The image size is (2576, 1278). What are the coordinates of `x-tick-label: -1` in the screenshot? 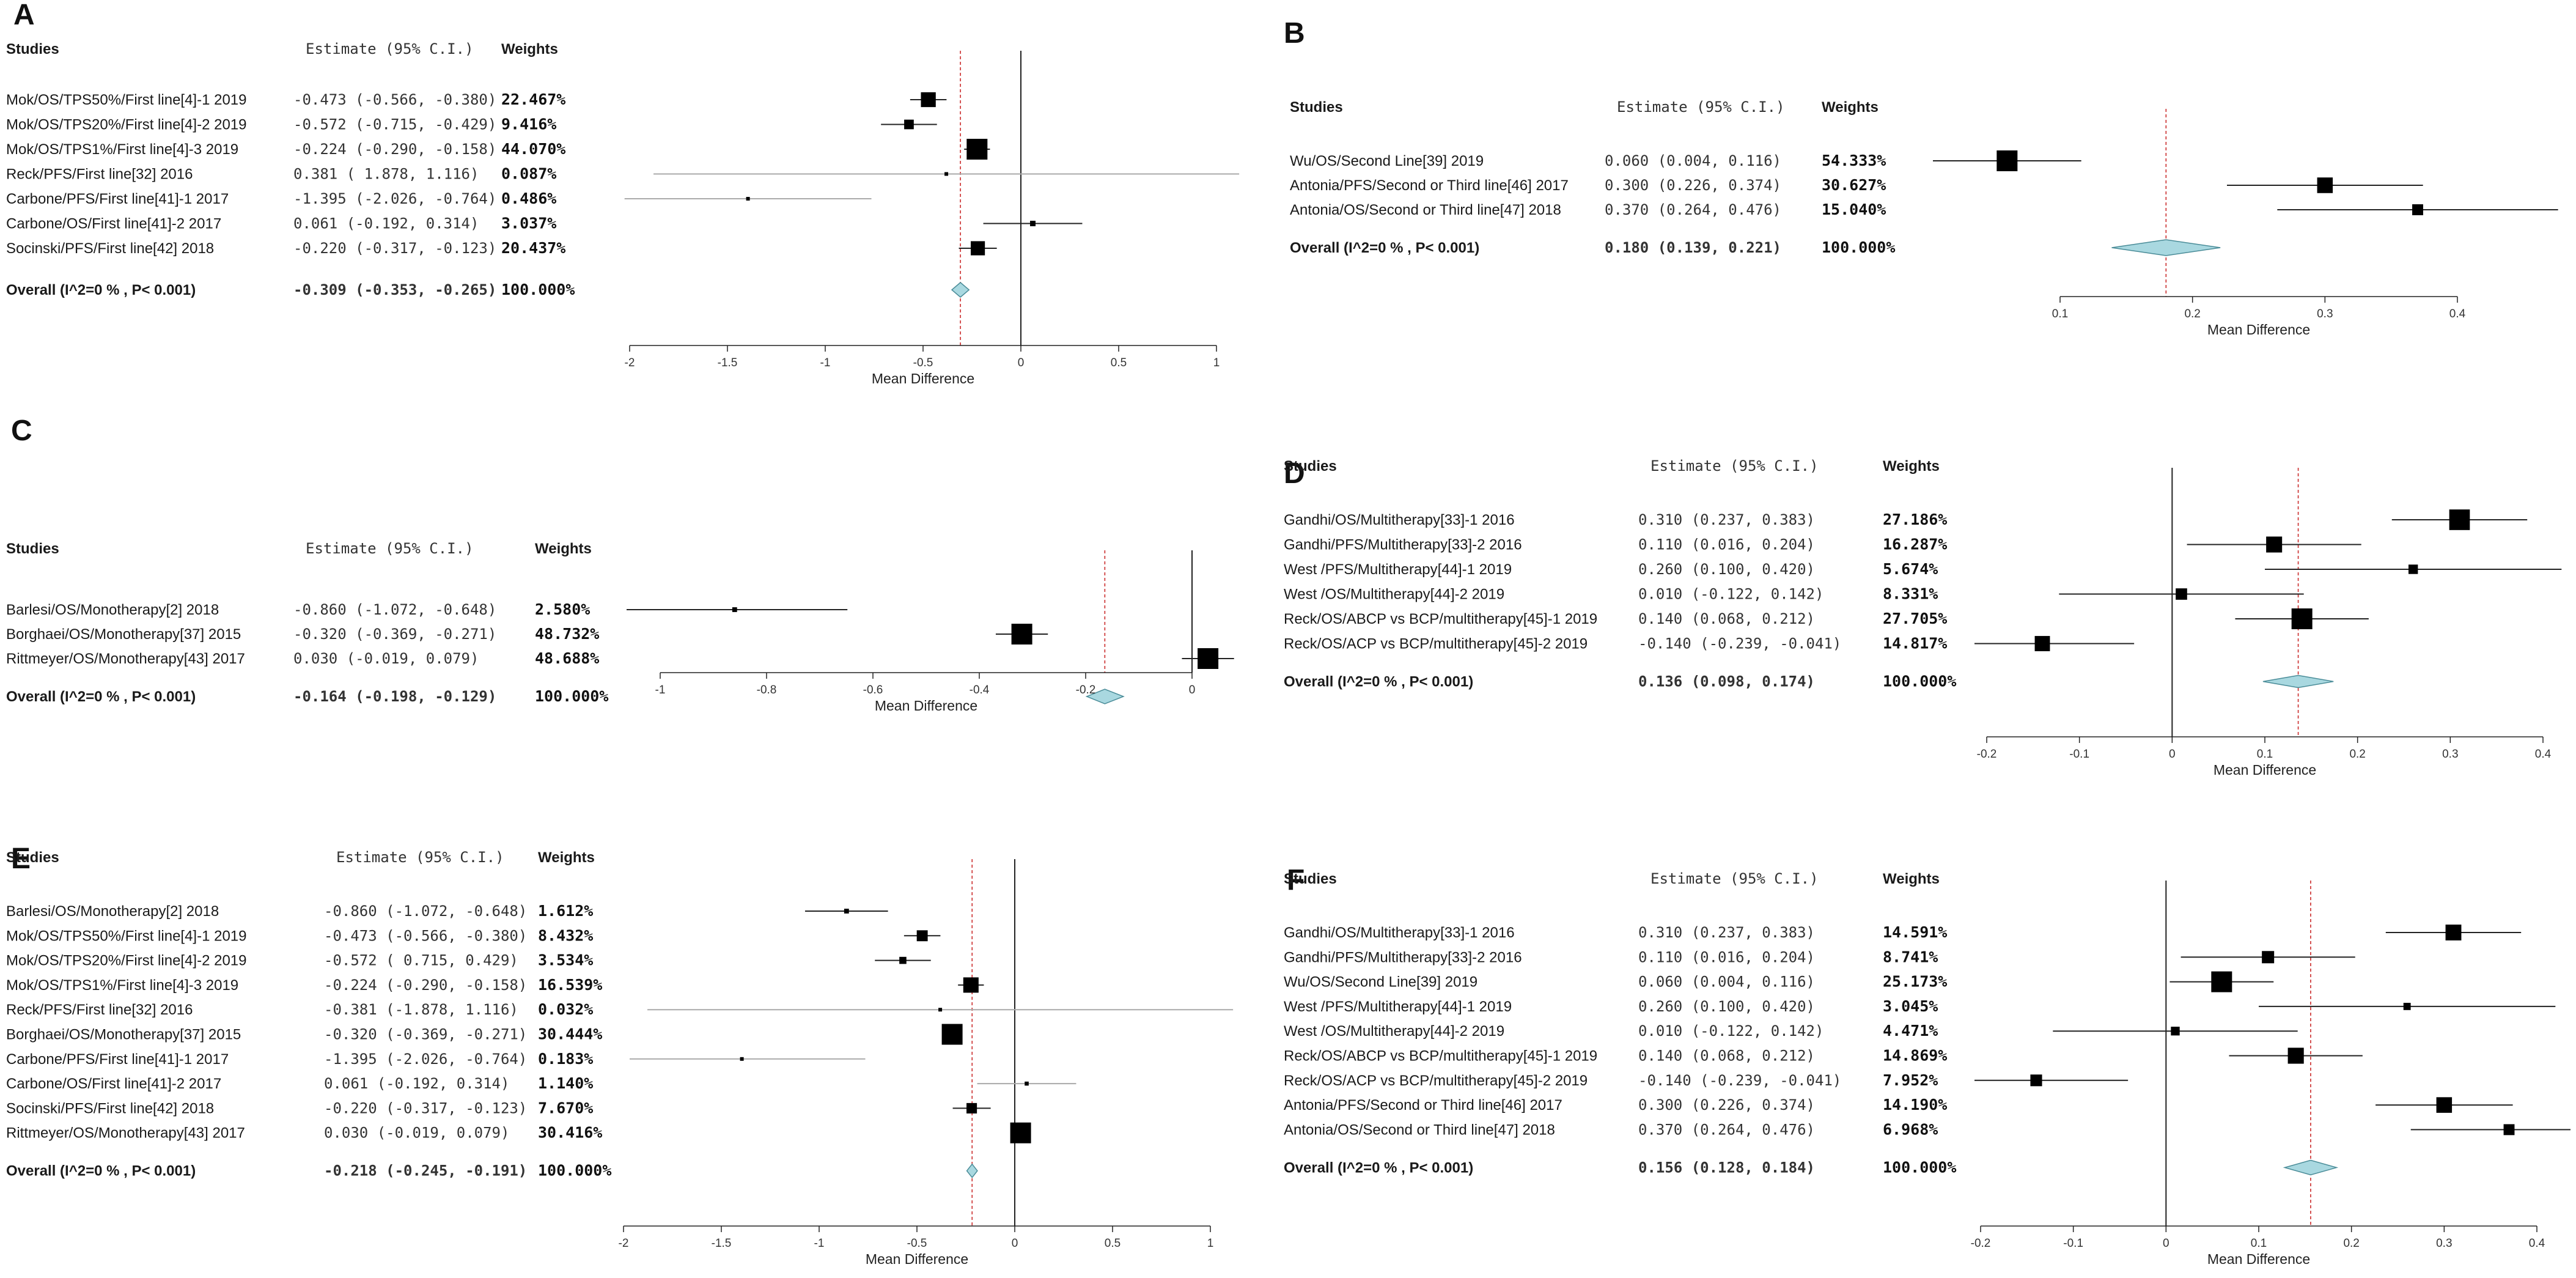 It's located at (819, 1243).